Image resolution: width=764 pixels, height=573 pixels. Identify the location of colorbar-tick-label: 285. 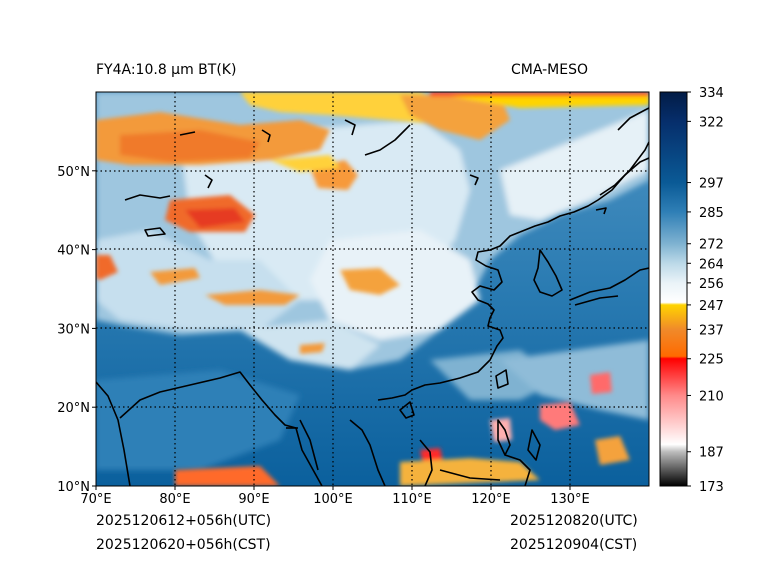
(711, 213).